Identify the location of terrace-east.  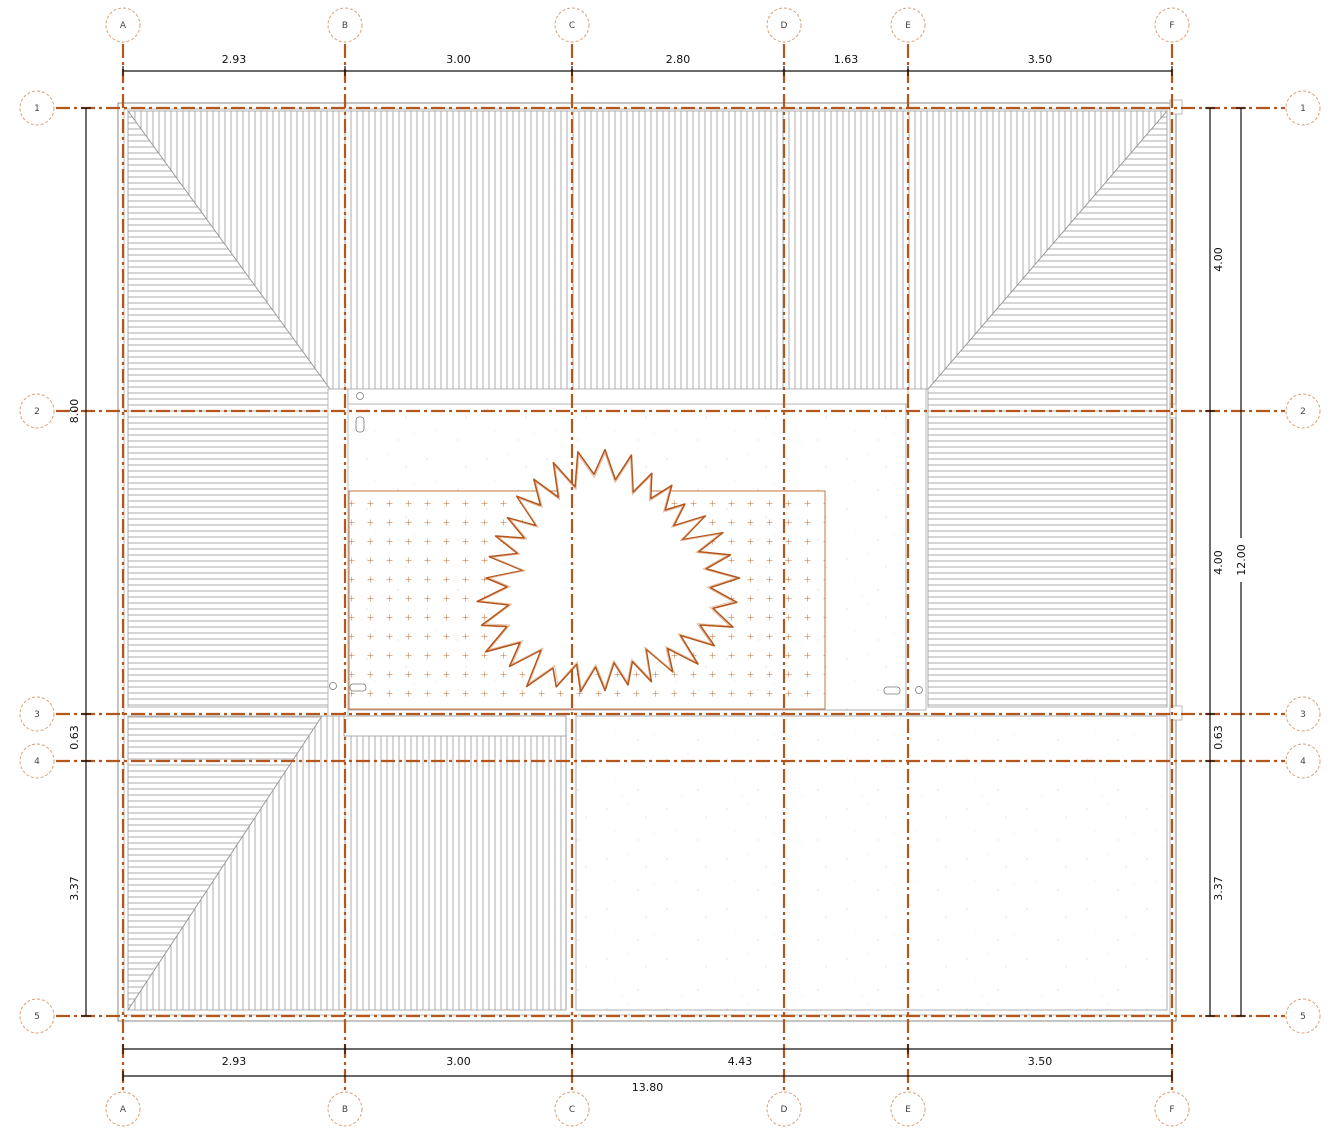
(871, 863).